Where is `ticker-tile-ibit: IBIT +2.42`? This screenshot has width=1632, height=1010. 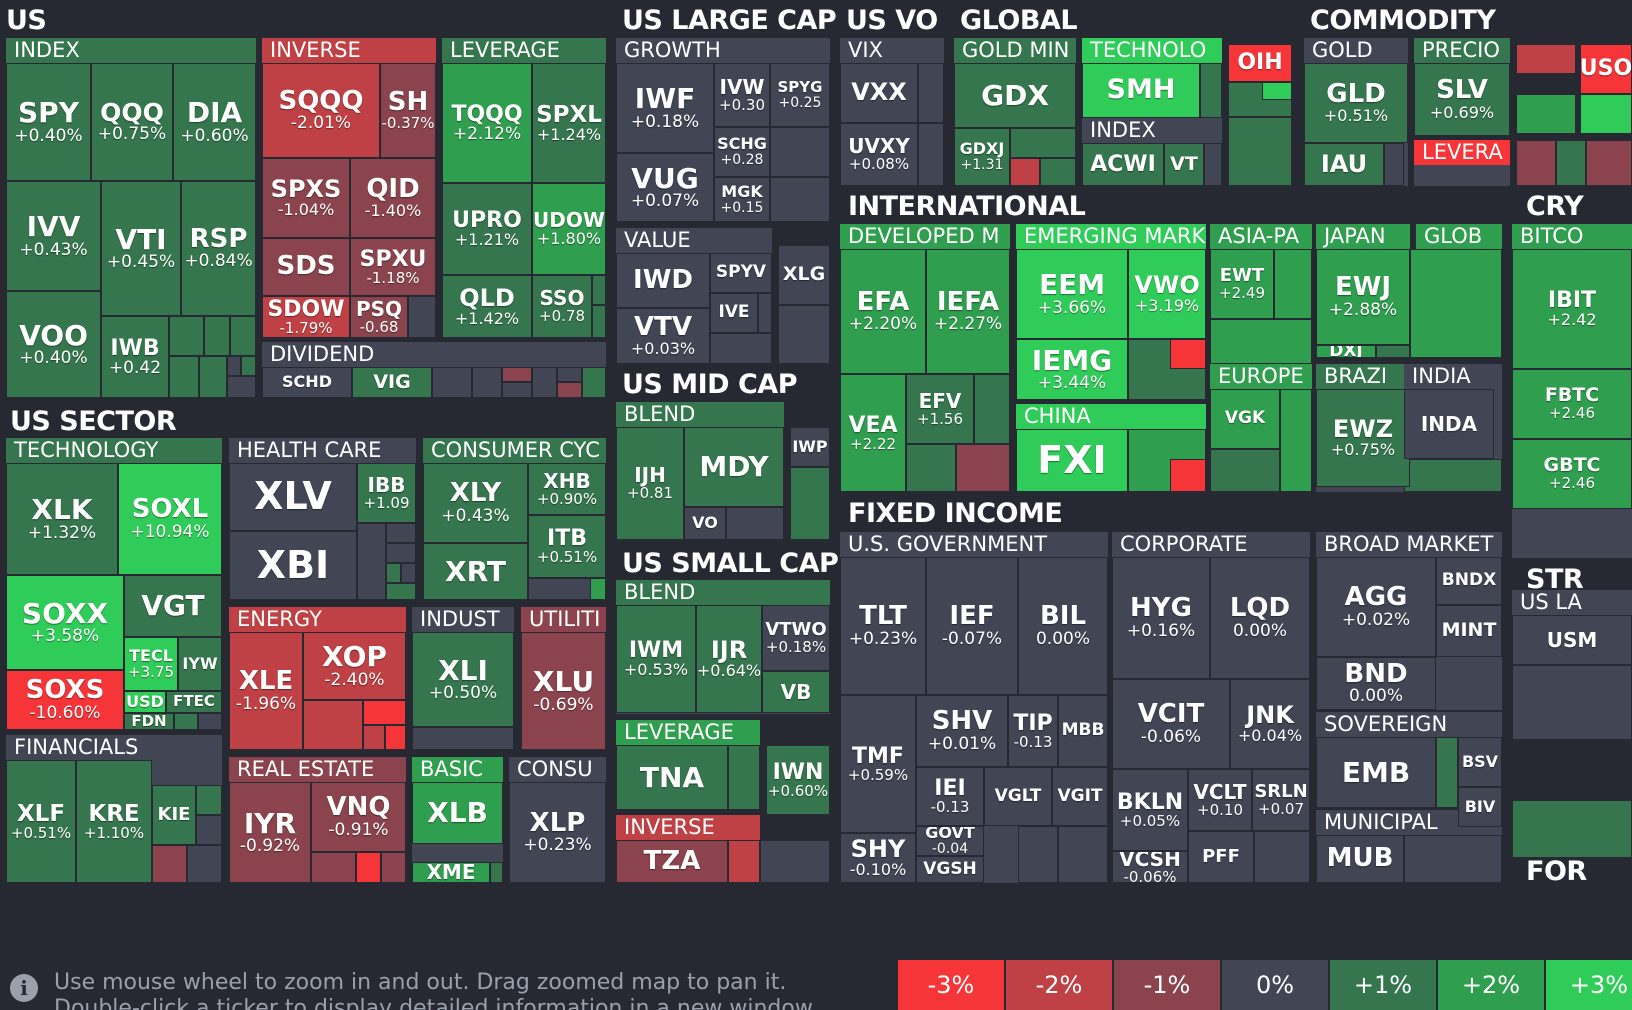
ticker-tile-ibit: IBIT +2.42 is located at coordinates (1572, 309).